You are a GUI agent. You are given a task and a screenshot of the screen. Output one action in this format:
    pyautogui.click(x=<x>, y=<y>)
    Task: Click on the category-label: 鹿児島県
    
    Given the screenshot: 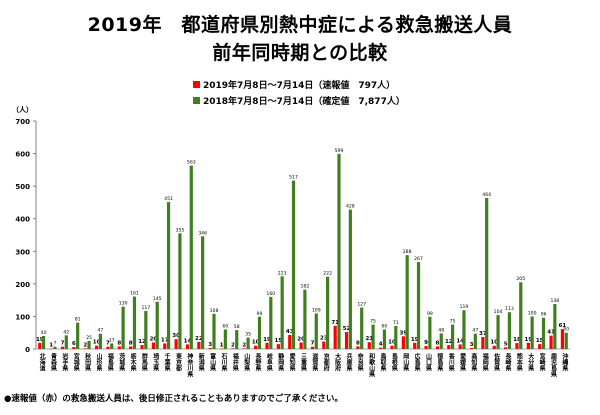 What is the action you would take?
    pyautogui.click(x=553, y=365)
    